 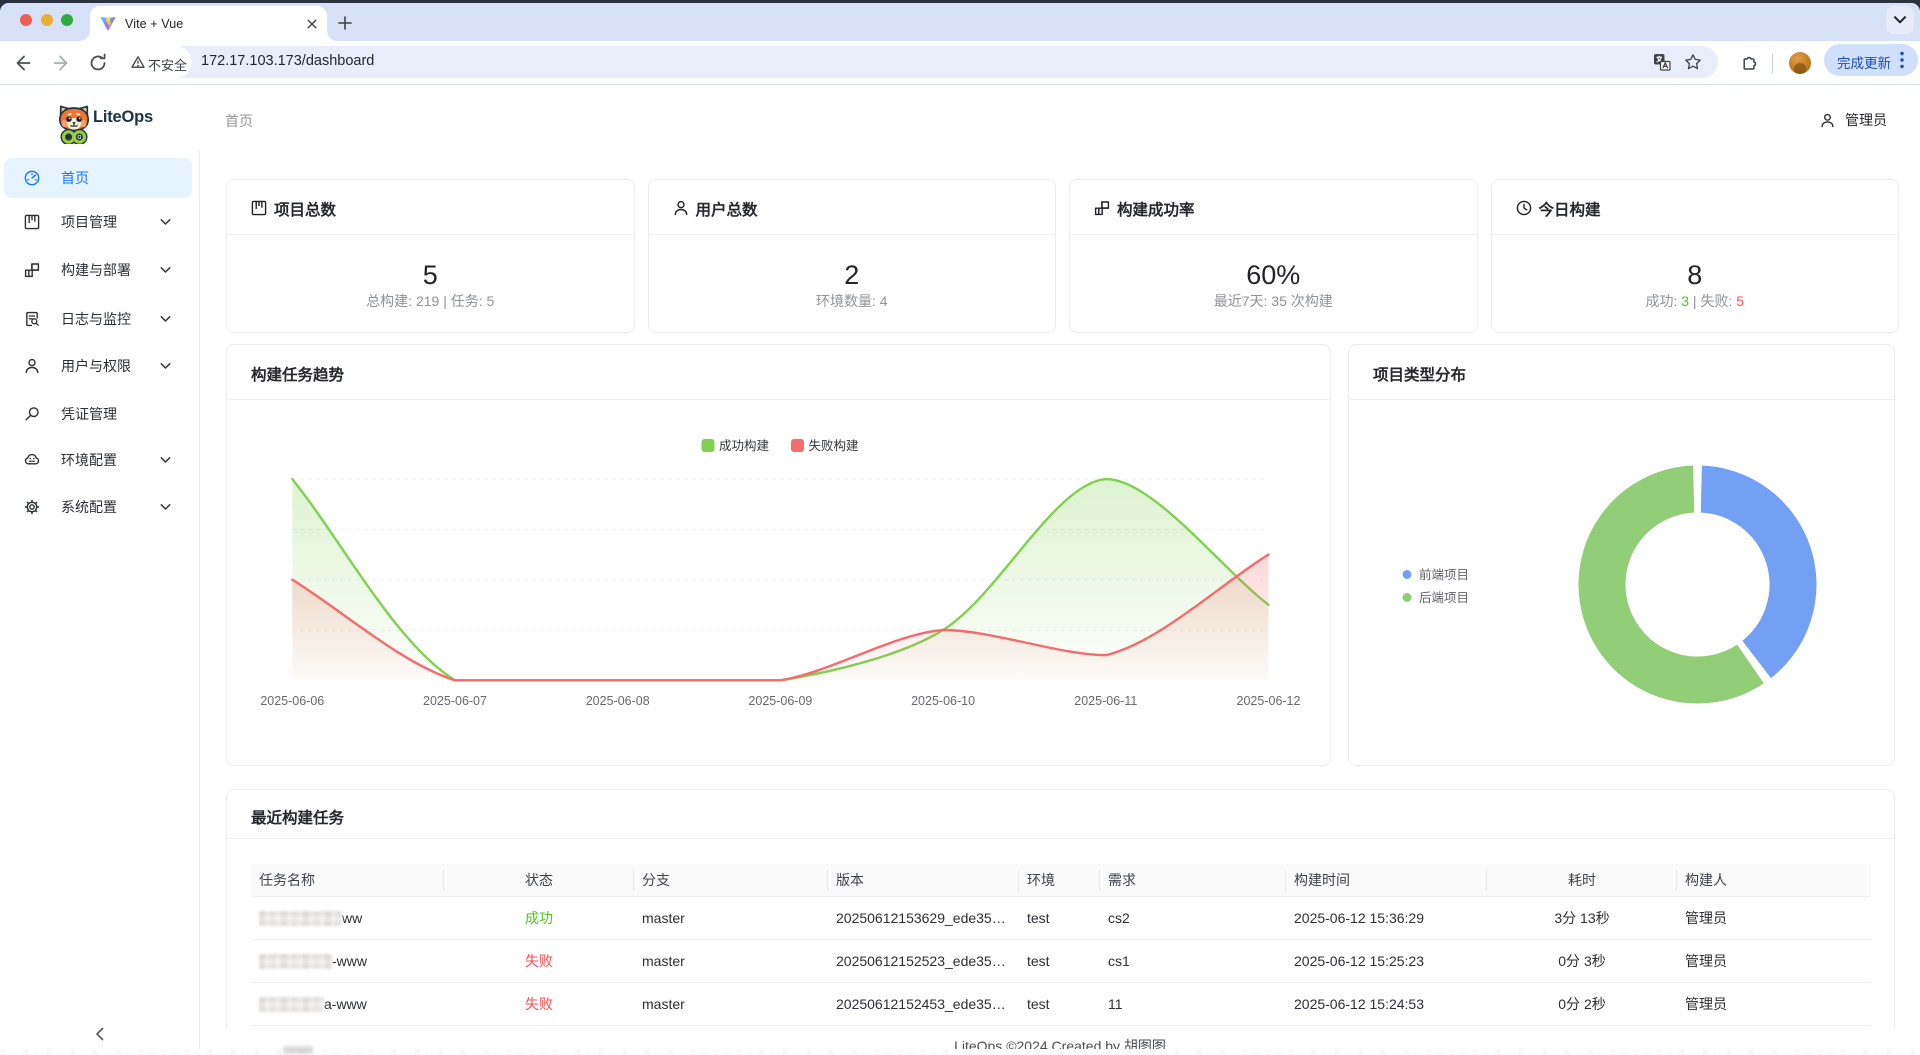 I want to click on extensions-icon, so click(x=1749, y=63).